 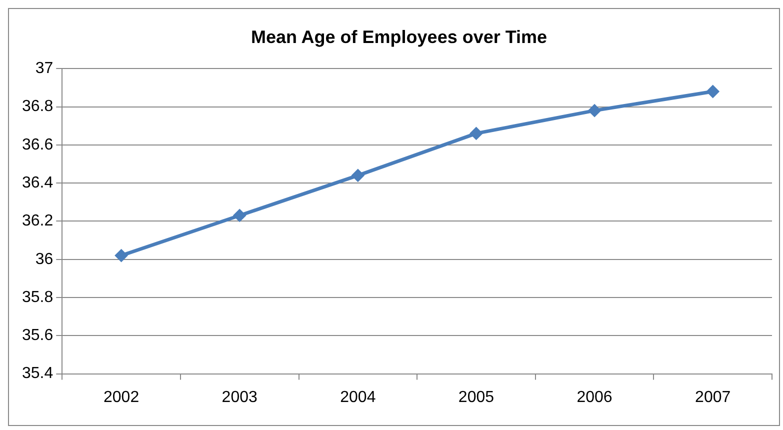 I want to click on x-tick-label: 2005, so click(x=476, y=397).